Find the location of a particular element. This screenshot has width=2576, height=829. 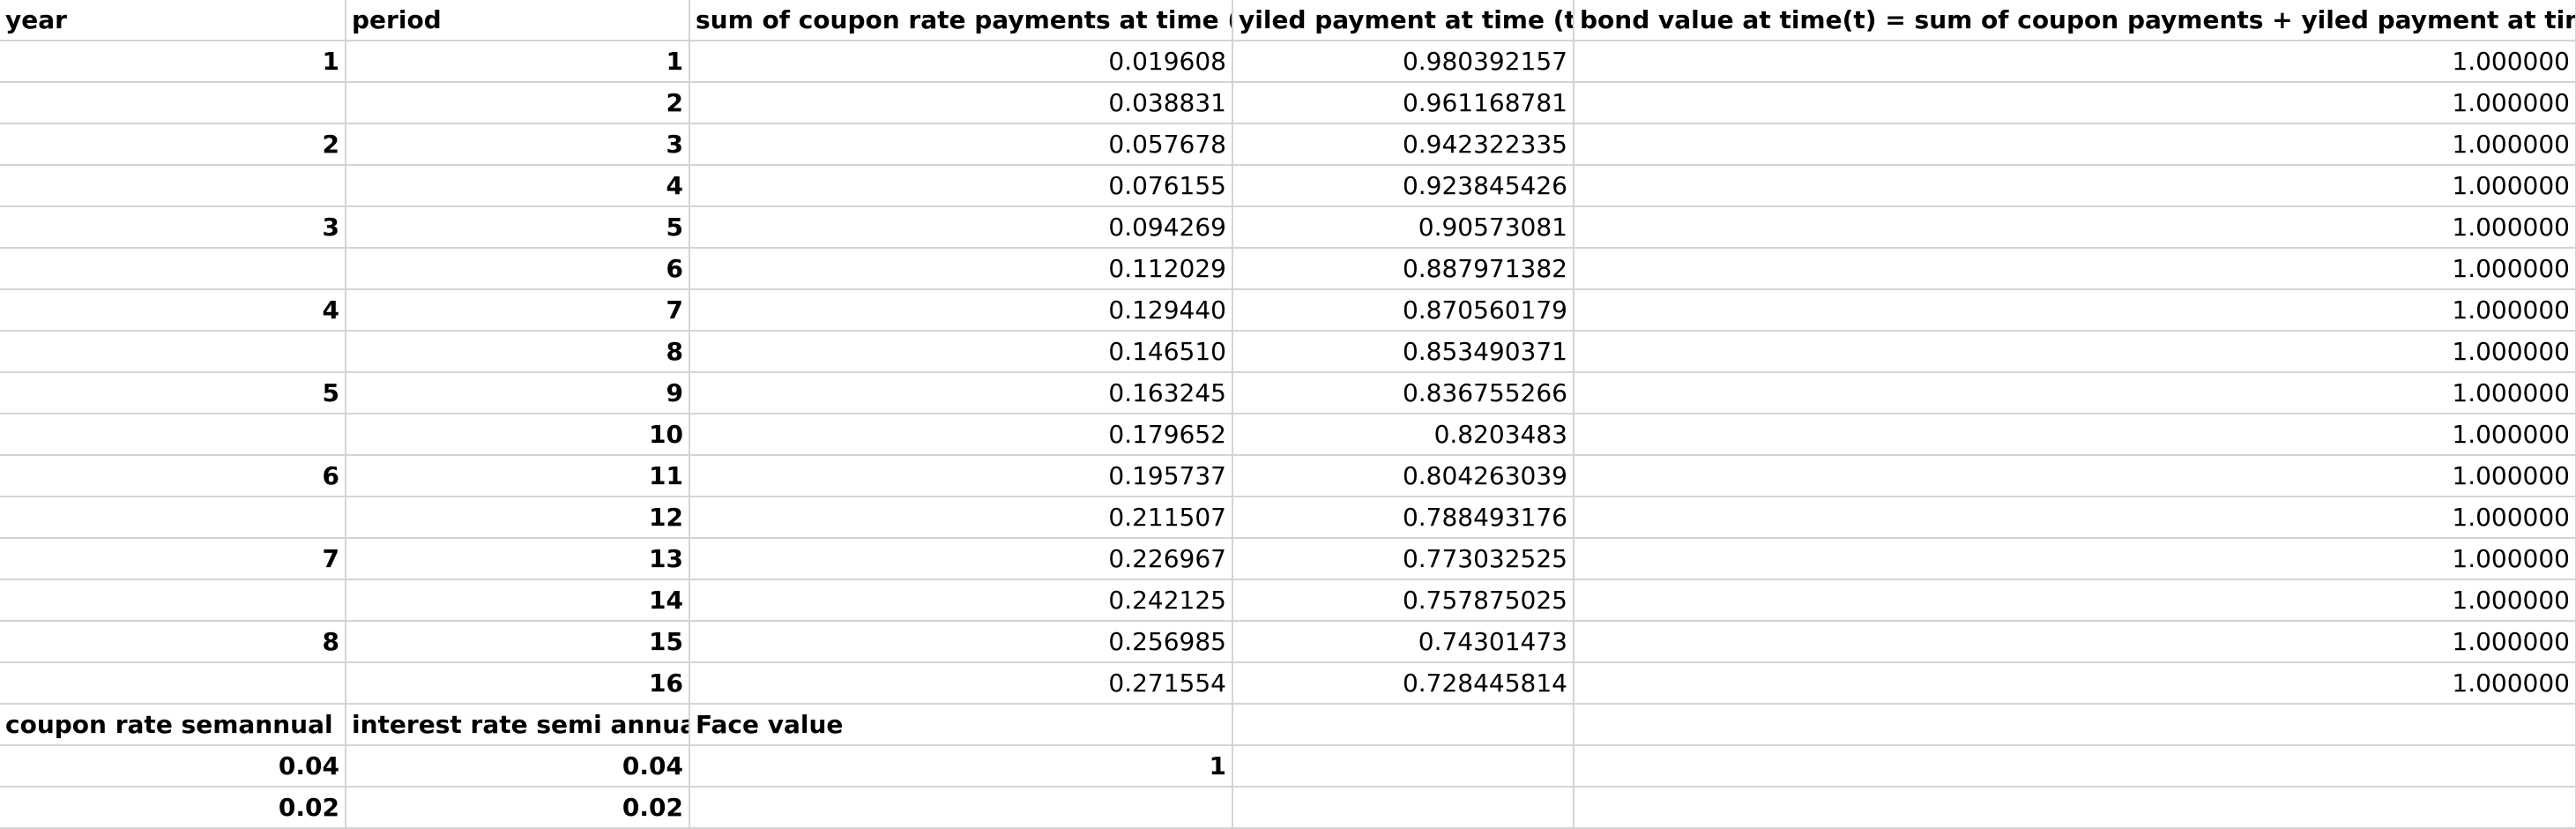

cell-yield-payment: 0.980392157 is located at coordinates (1403, 62).